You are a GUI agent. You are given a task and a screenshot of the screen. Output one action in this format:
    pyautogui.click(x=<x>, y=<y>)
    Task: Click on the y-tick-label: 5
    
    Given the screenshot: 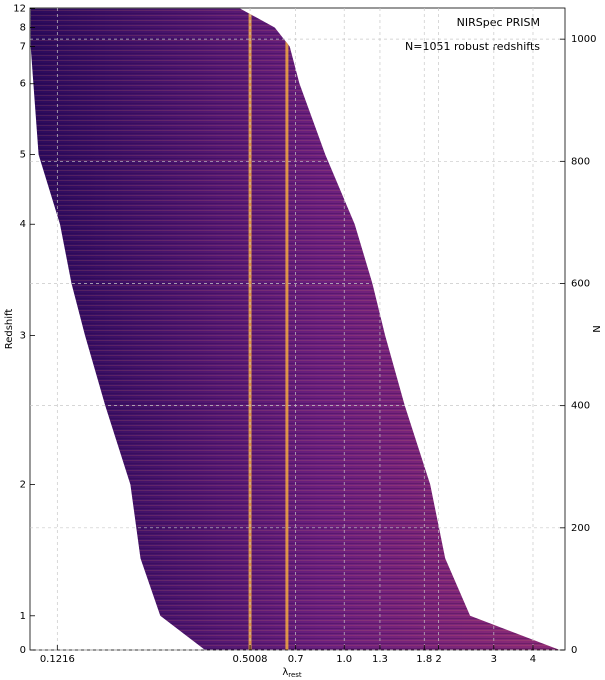 What is the action you would take?
    pyautogui.click(x=23, y=155)
    